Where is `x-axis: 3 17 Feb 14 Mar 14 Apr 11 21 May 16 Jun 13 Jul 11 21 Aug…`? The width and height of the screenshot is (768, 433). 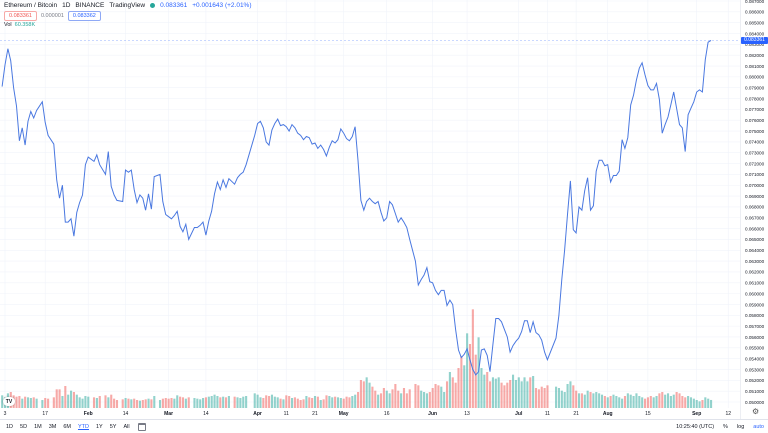 x-axis: 3 17 Feb 14 Mar 14 Apr 11 21 May 16 Jun 13 Jul 11 21 Aug… is located at coordinates (368, 414).